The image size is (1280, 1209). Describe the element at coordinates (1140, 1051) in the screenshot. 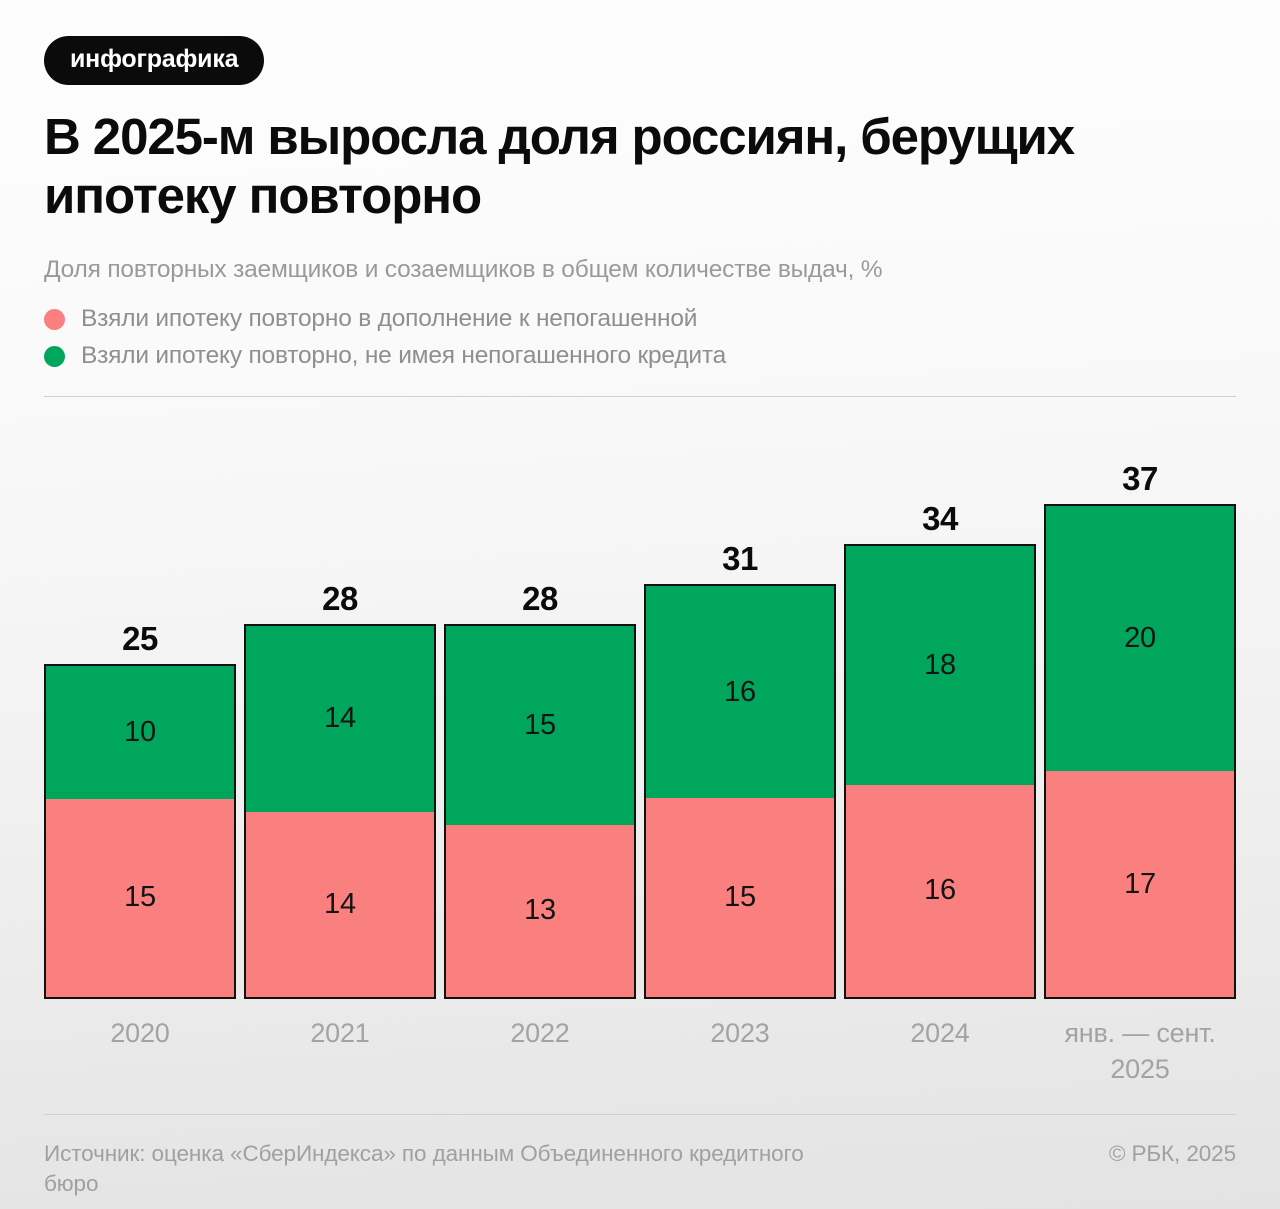

I see `x-axis-tick-label: янв. — сент. 2025` at that location.